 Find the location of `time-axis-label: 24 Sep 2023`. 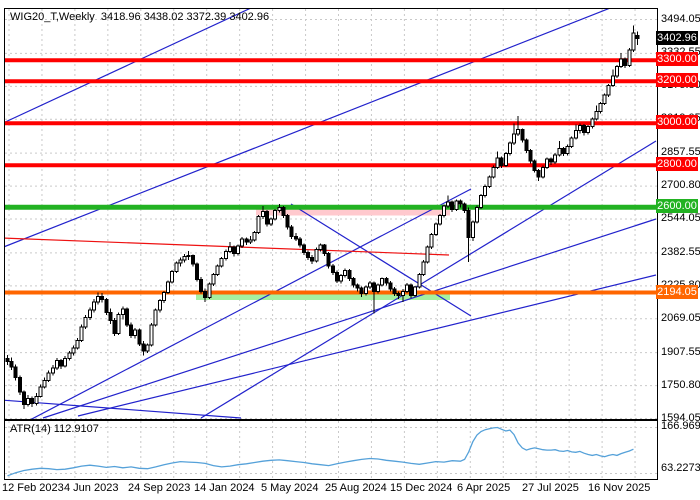

time-axis-label: 24 Sep 2023 is located at coordinates (159, 488).